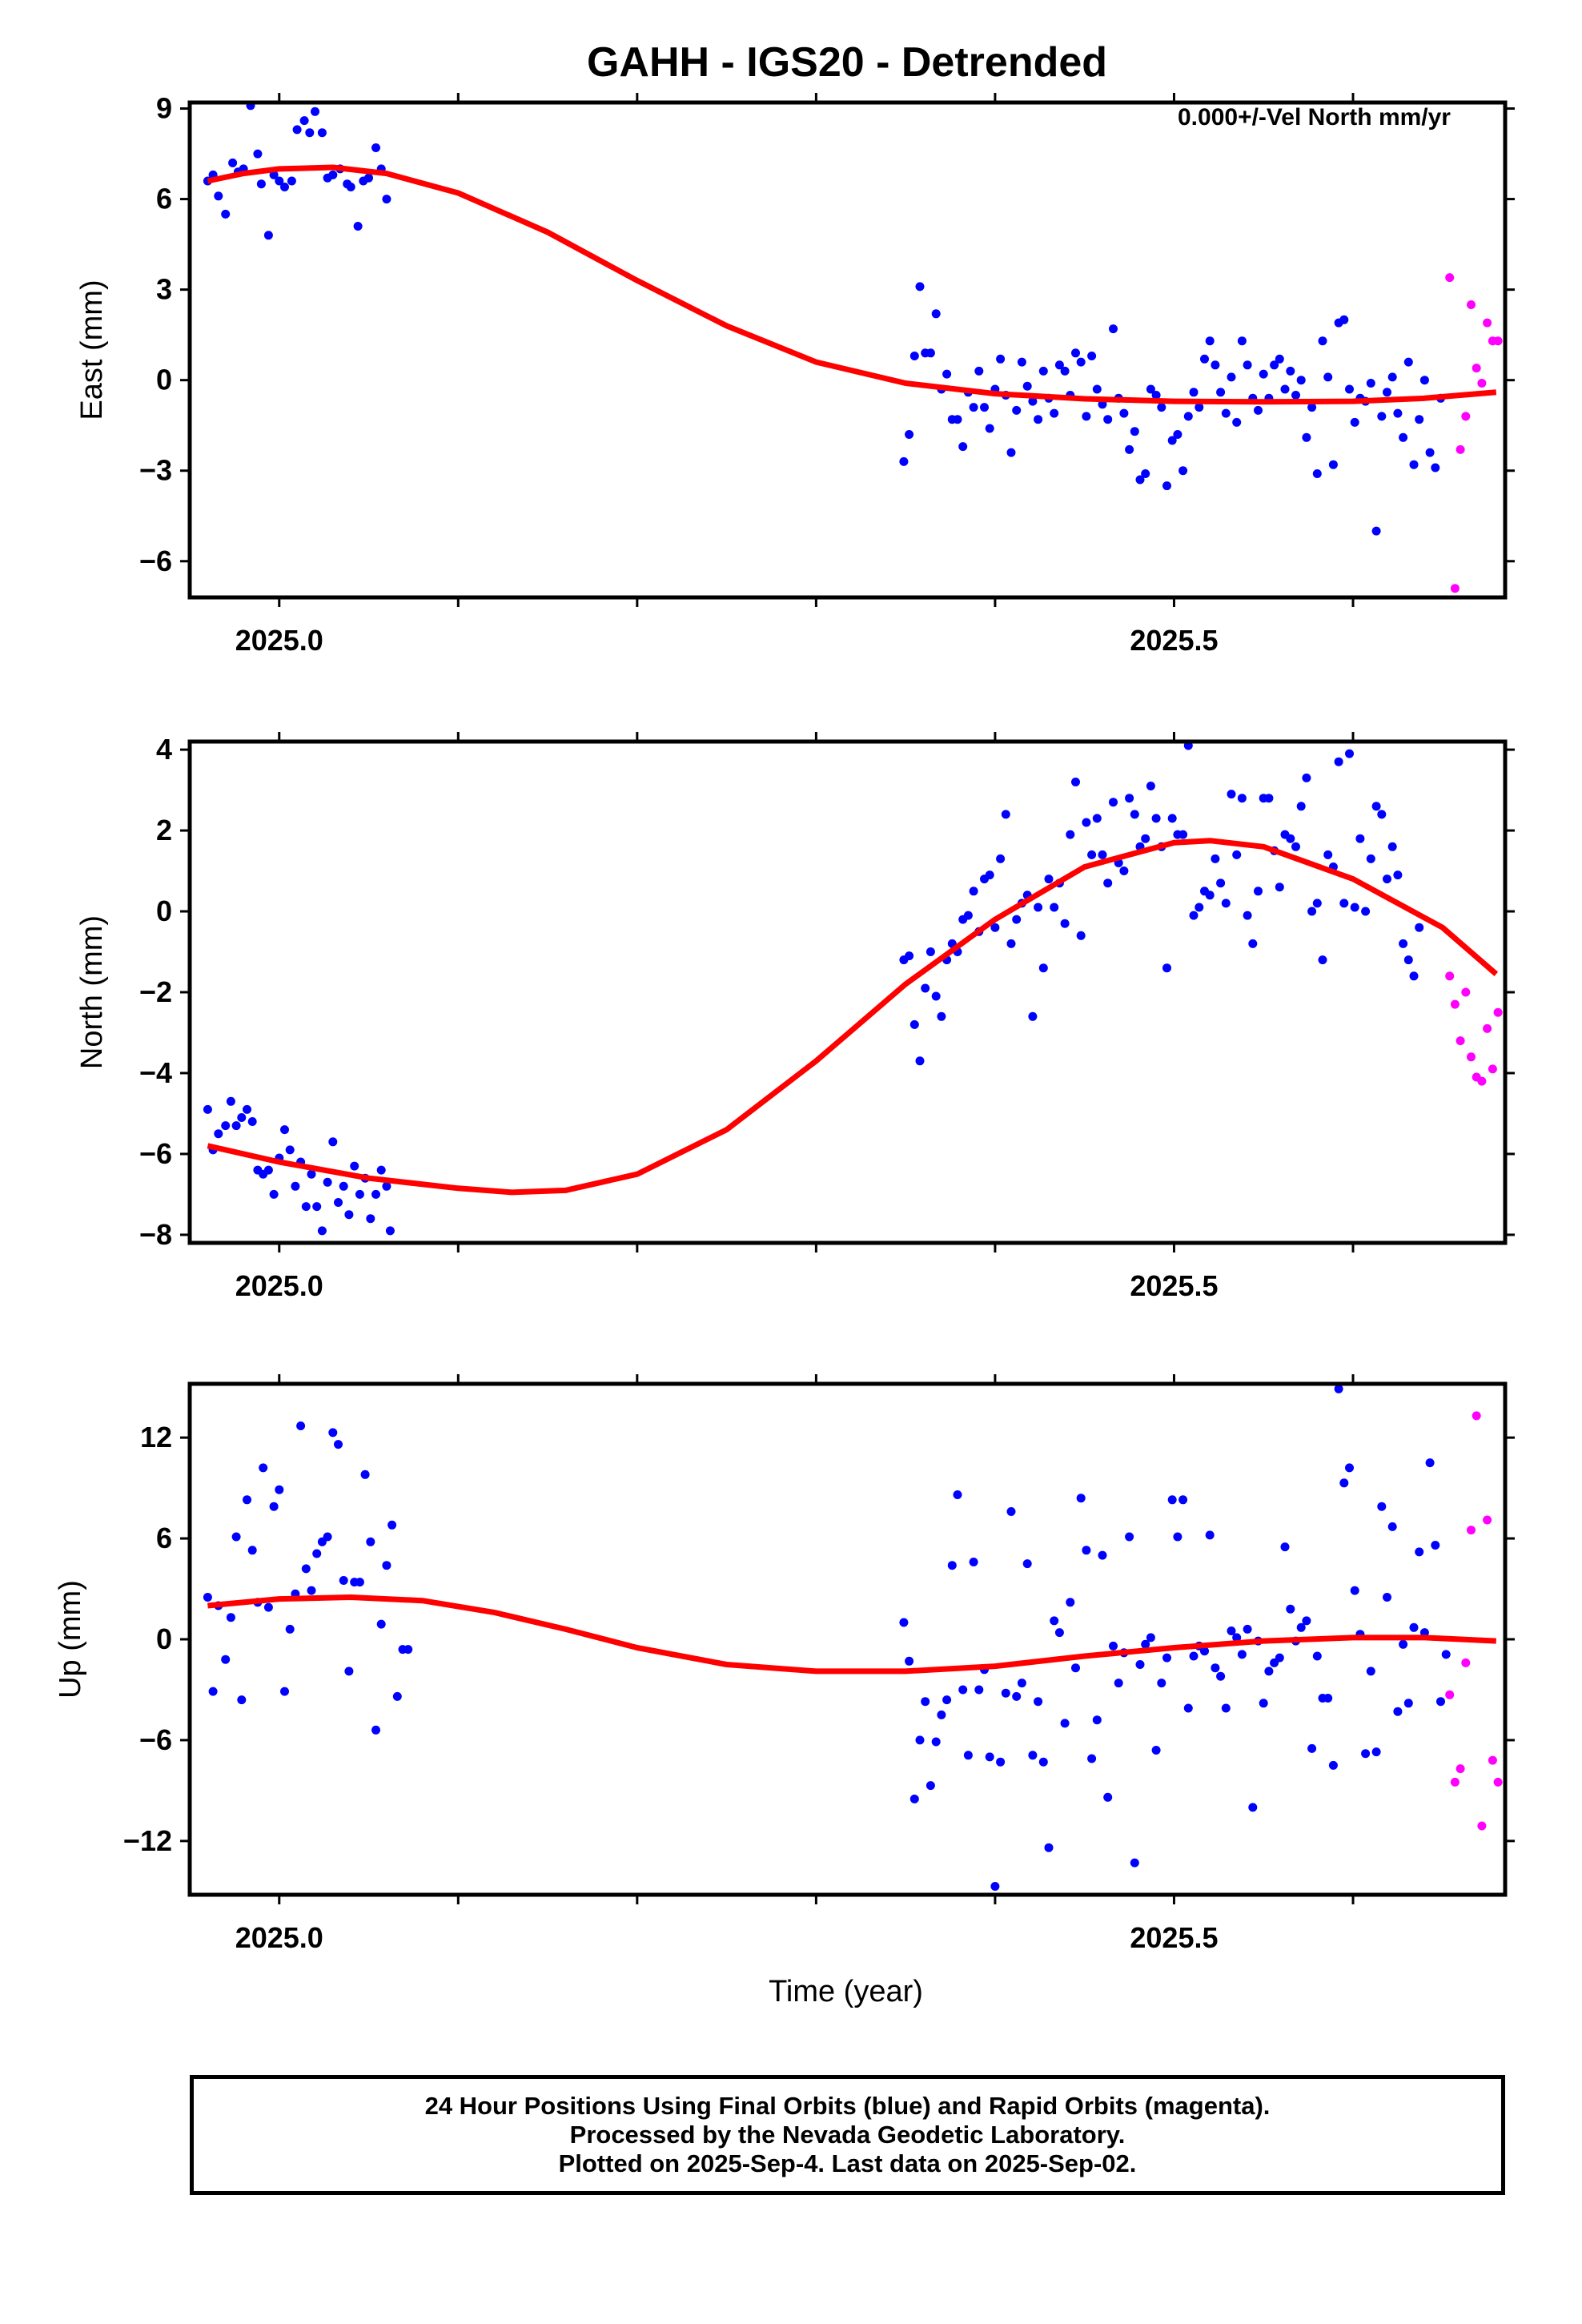 The height and width of the screenshot is (2324, 1582). I want to click on up-model-curve, so click(851, 1634).